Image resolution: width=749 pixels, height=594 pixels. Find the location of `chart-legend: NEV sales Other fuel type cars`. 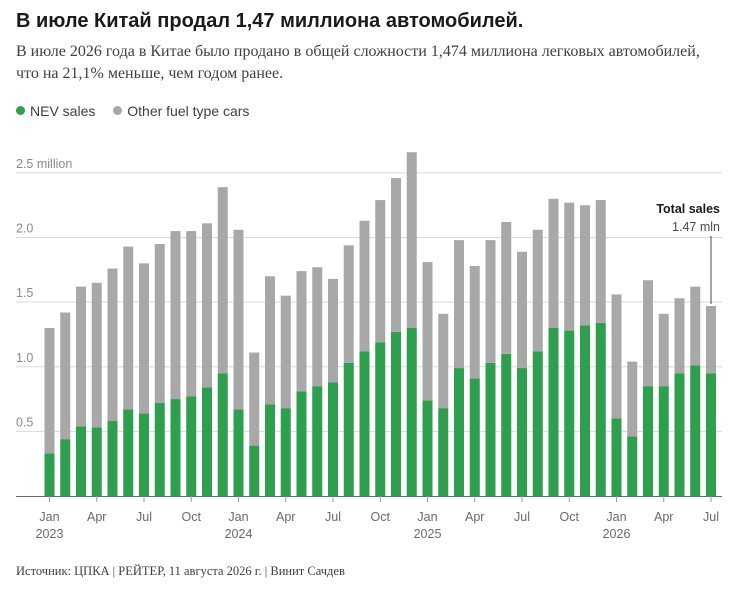

chart-legend: NEV sales Other fuel type cars is located at coordinates (139, 111).